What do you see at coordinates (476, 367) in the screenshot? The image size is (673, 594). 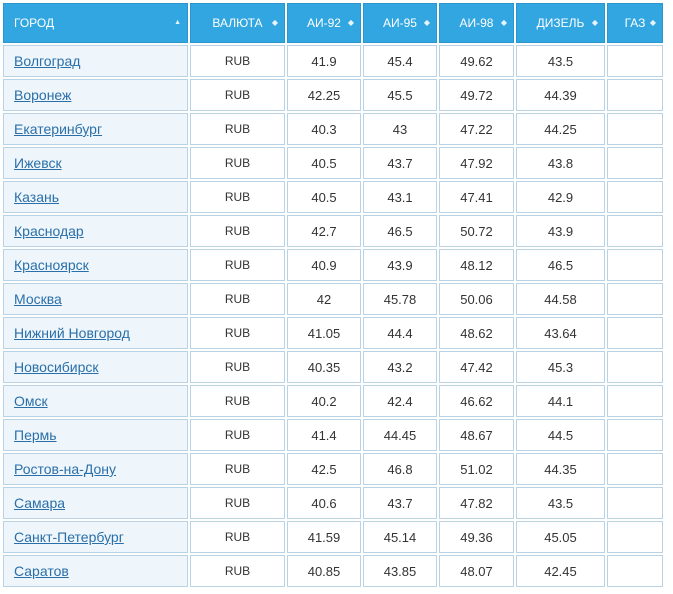 I see `cell-ai98: 47.42` at bounding box center [476, 367].